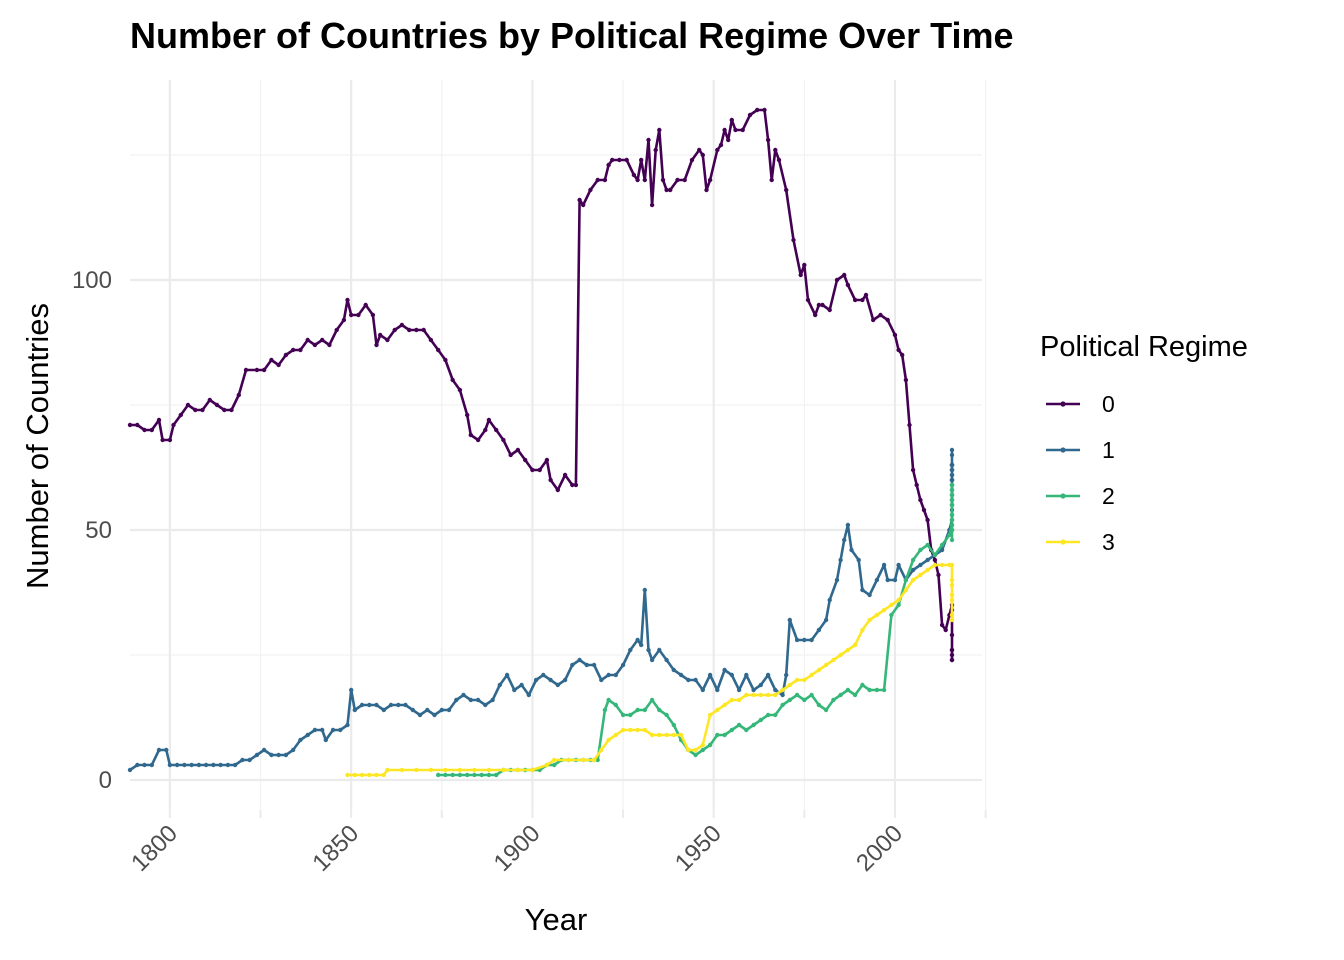  Describe the element at coordinates (1108, 450) in the screenshot. I see `legend-label-1: 1` at that location.